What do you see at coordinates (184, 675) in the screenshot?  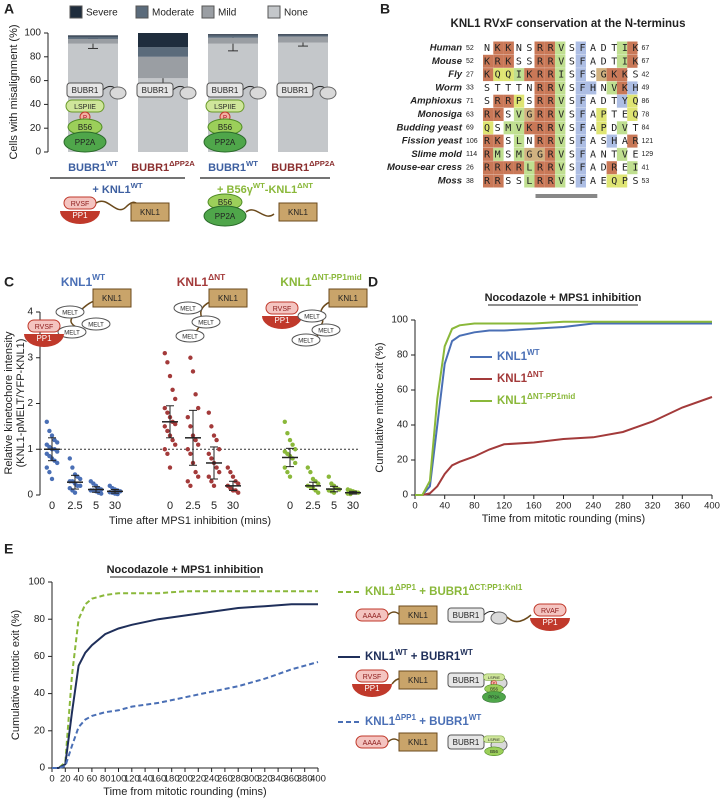 I see `axes` at bounding box center [184, 675].